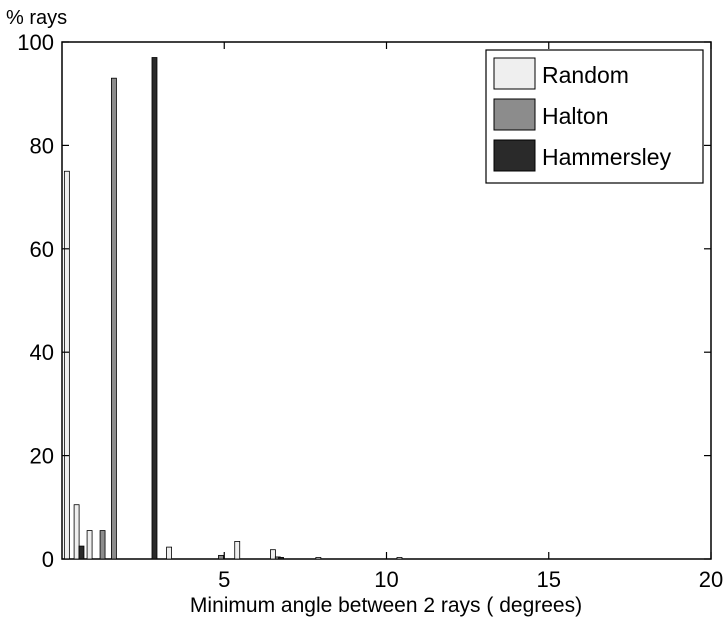  What do you see at coordinates (42, 249) in the screenshot?
I see `y-tick-label: 60` at bounding box center [42, 249].